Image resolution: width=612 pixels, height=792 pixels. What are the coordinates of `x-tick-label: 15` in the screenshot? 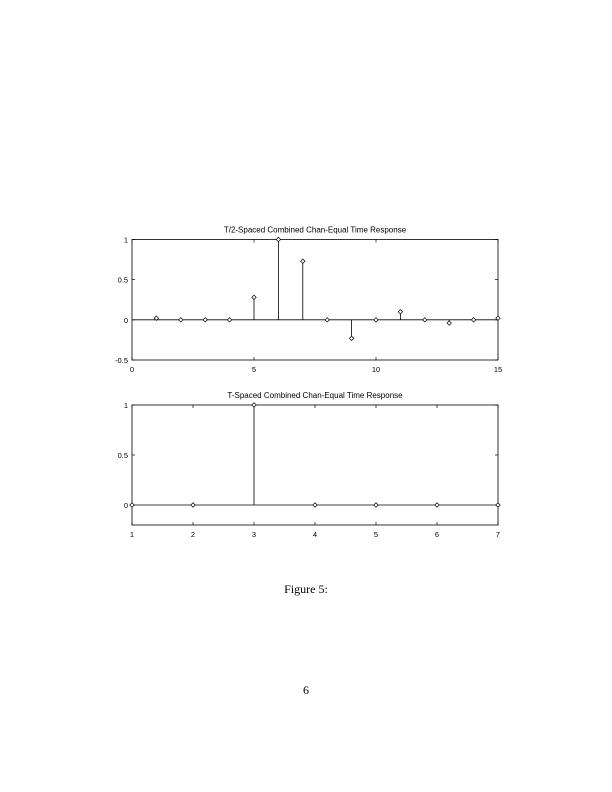 It's located at (498, 369).